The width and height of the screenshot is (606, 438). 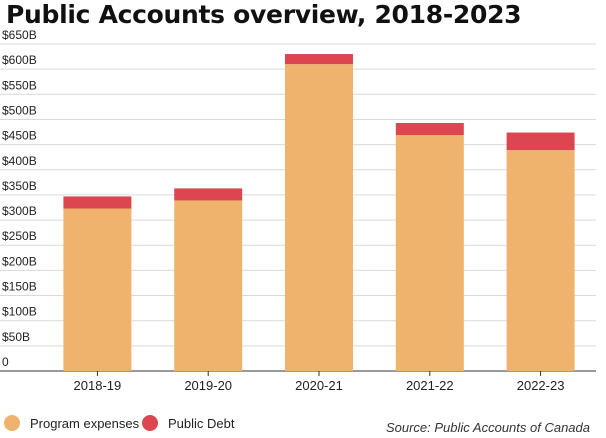 What do you see at coordinates (19, 287) in the screenshot?
I see `y-tick-label: $150B` at bounding box center [19, 287].